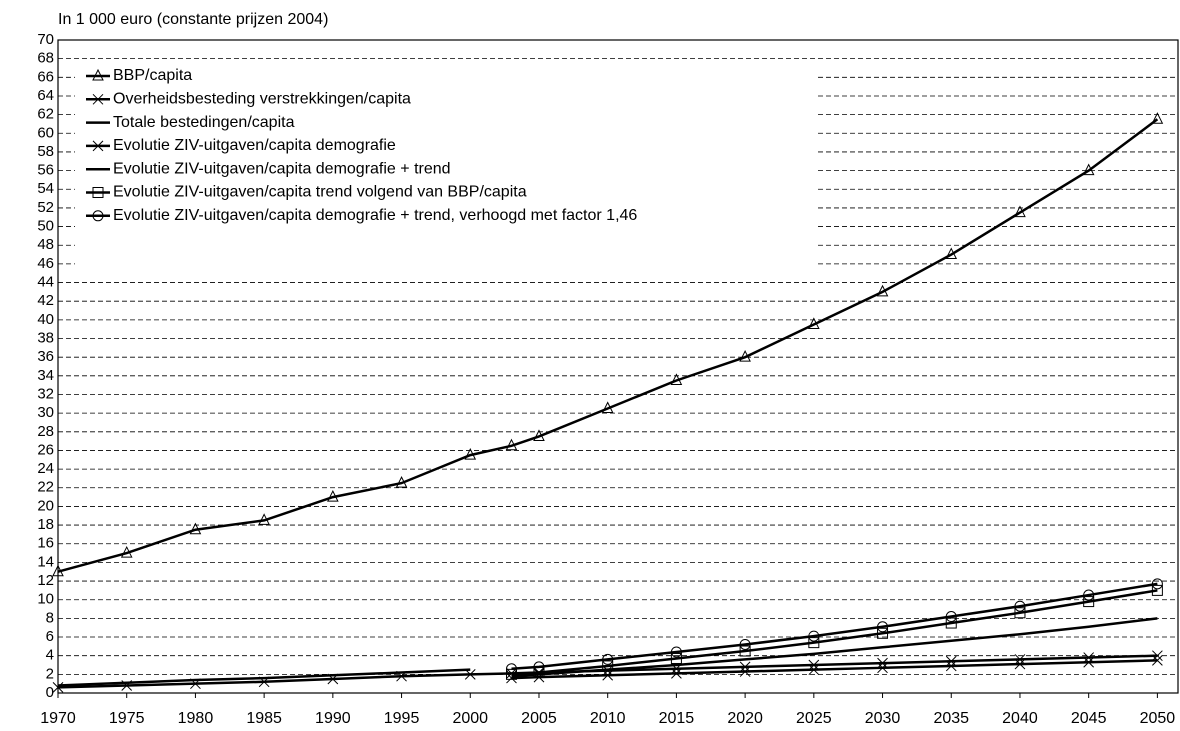 The height and width of the screenshot is (731, 1180). I want to click on y-tick-label: 58, so click(45, 151).